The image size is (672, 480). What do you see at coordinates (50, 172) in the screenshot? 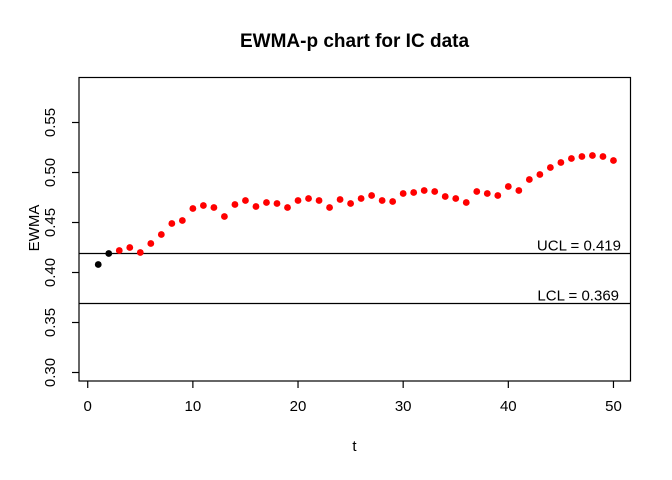
I see `y-tick-label: 0.50` at bounding box center [50, 172].